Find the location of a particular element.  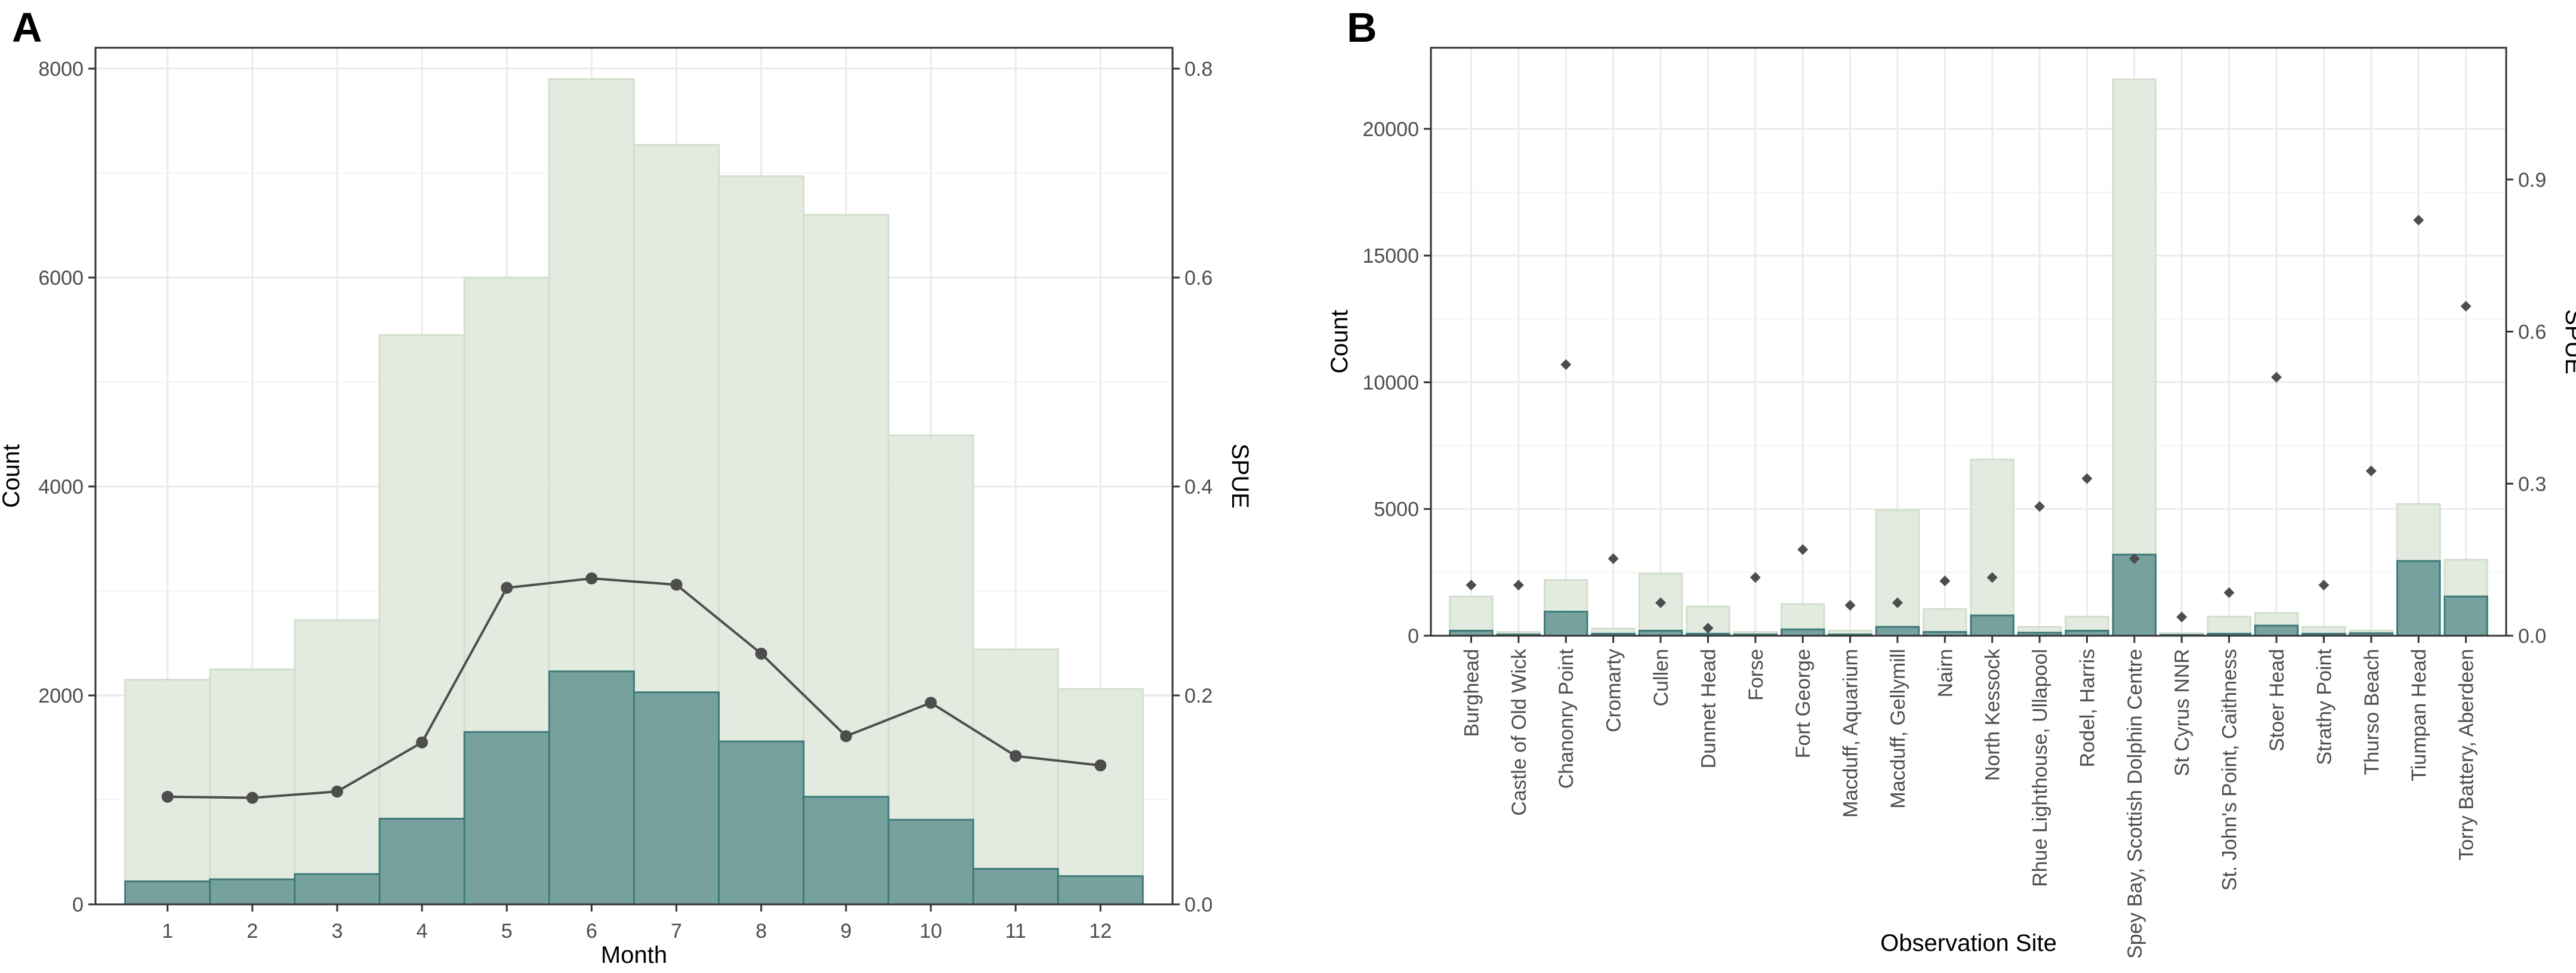

x-tick-label: Macduff, Aquarium is located at coordinates (1851, 733).